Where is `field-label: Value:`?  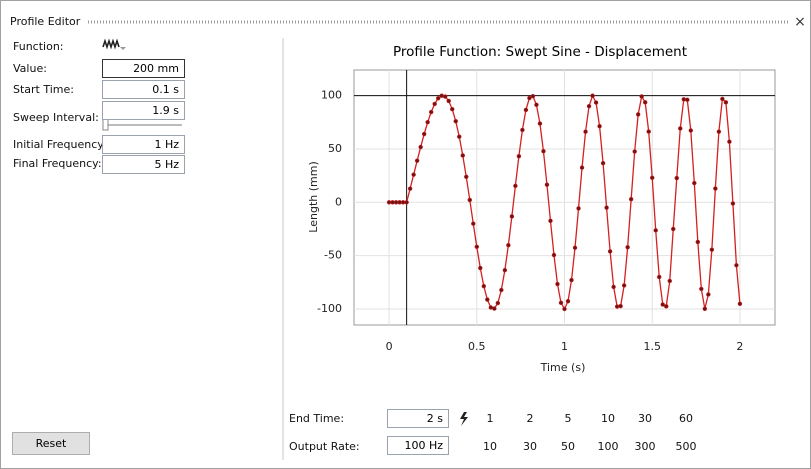
field-label: Value: is located at coordinates (30, 68).